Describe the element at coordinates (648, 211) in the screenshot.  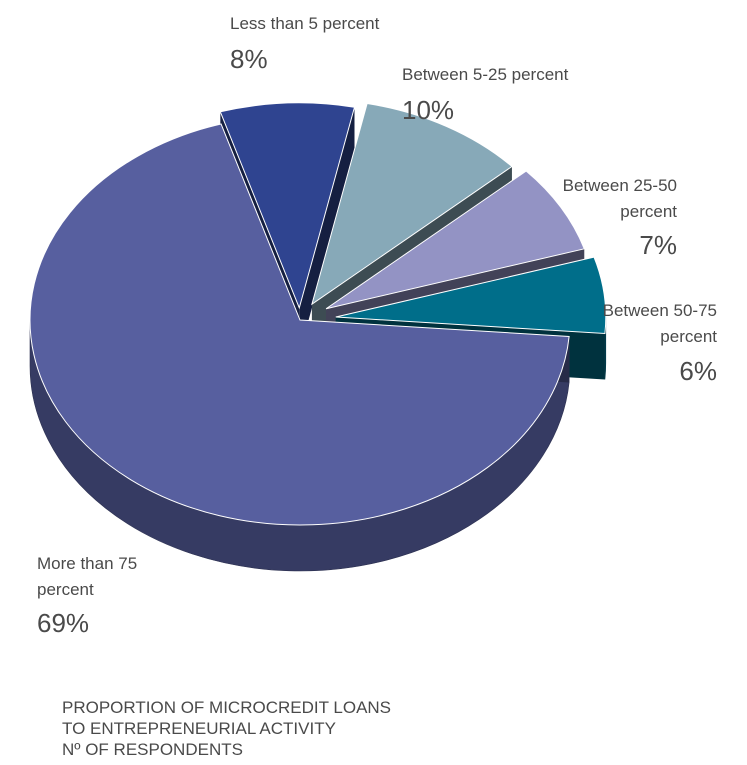
I see `slice-label-25-50-line2: percent` at that location.